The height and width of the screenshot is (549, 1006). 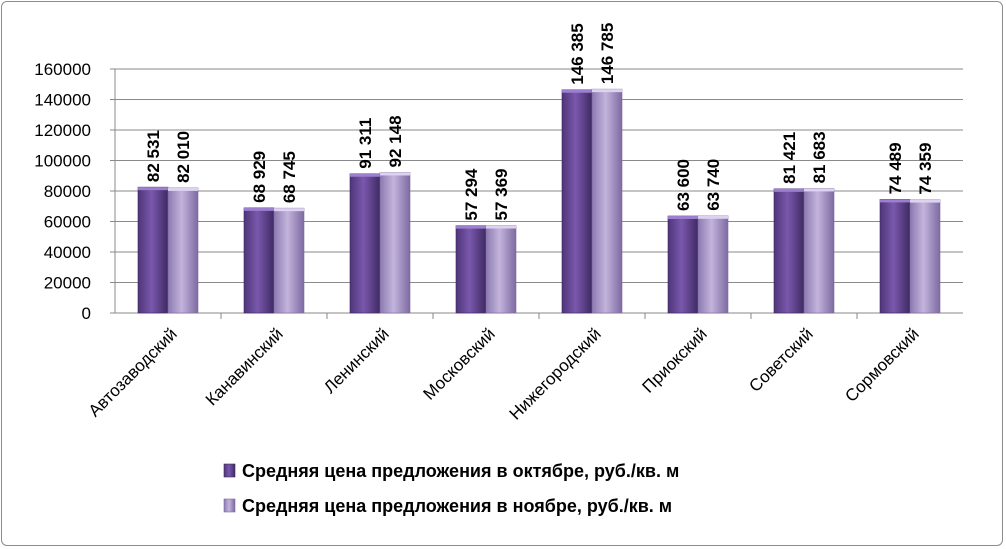 I want to click on y-tick-label: 80000, so click(x=67, y=191).